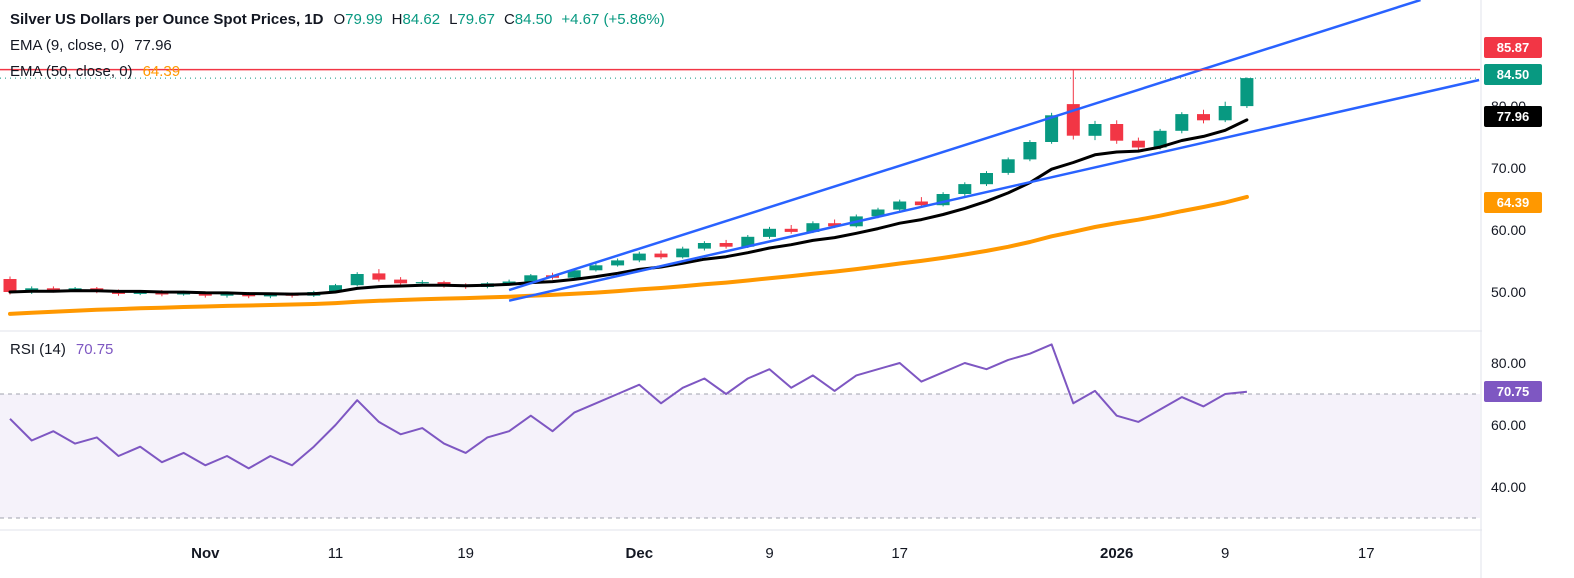  What do you see at coordinates (1509, 230) in the screenshot?
I see `price-tick-label: 60.00` at bounding box center [1509, 230].